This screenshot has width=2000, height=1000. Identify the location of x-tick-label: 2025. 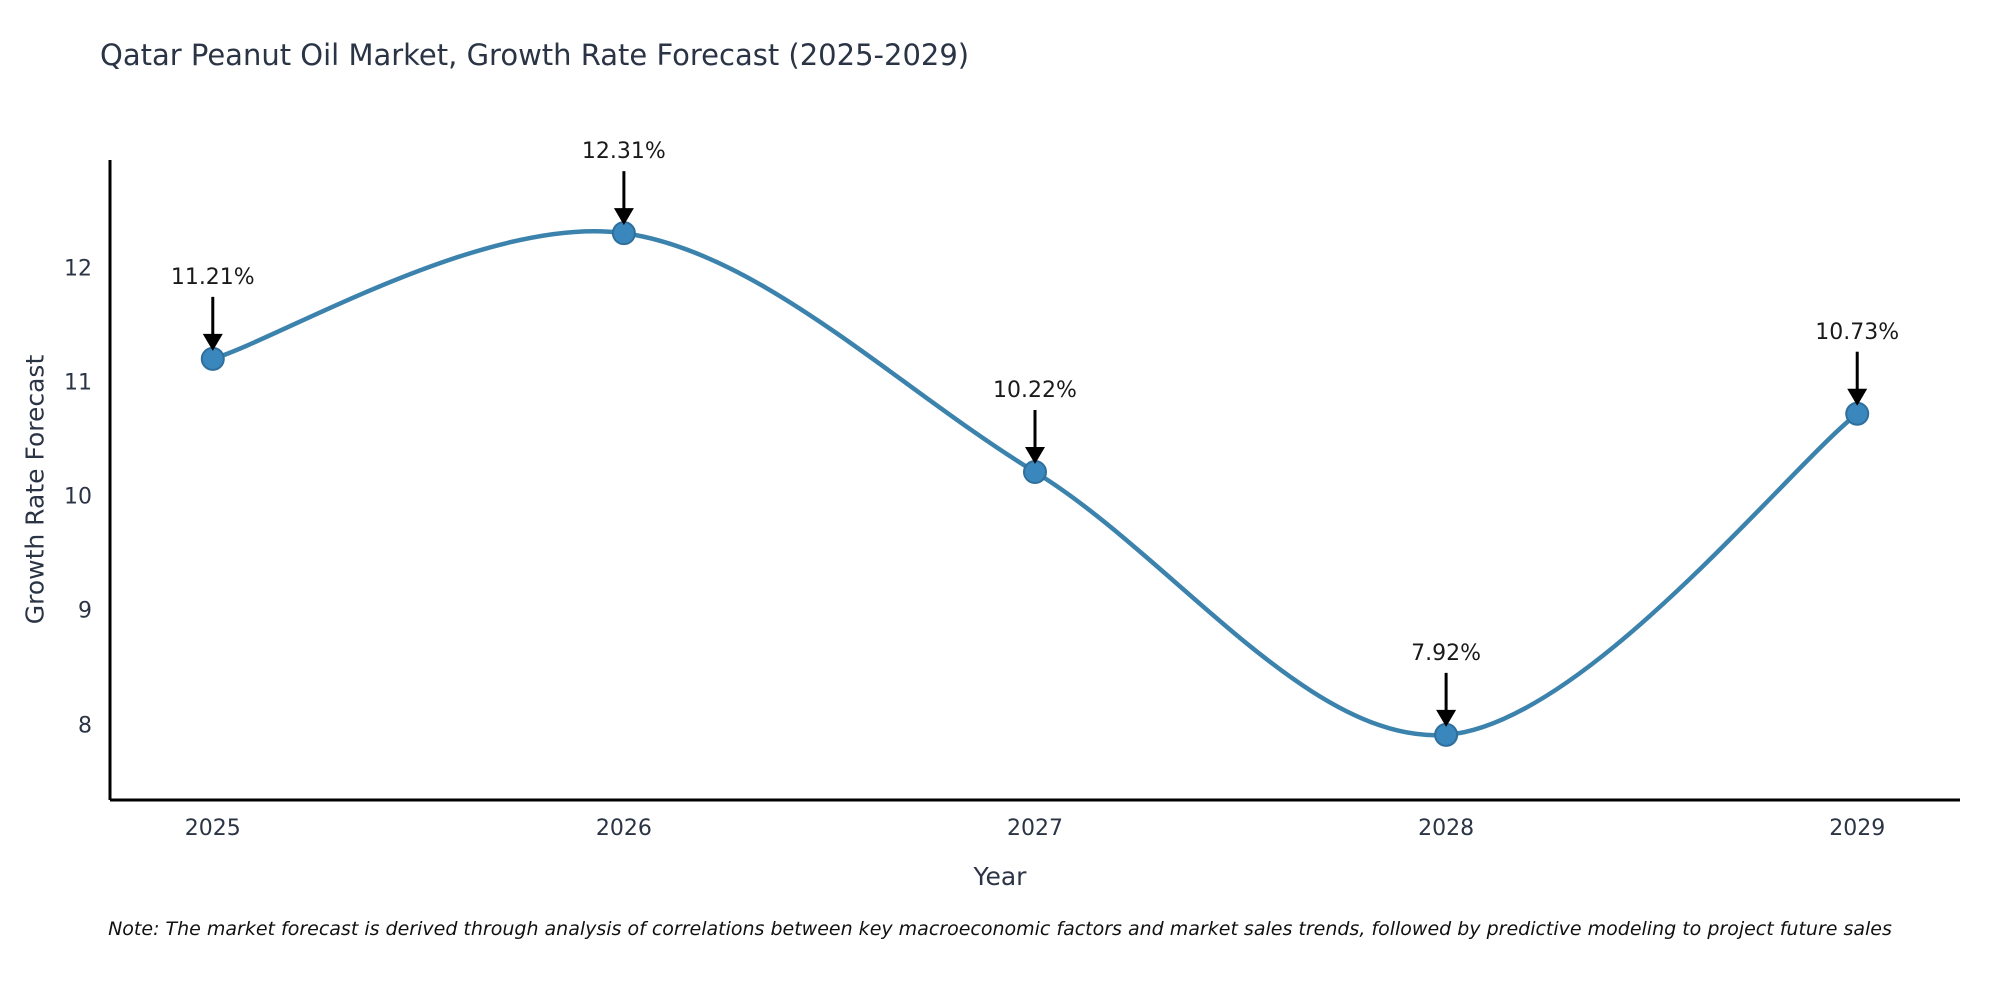
(212, 828).